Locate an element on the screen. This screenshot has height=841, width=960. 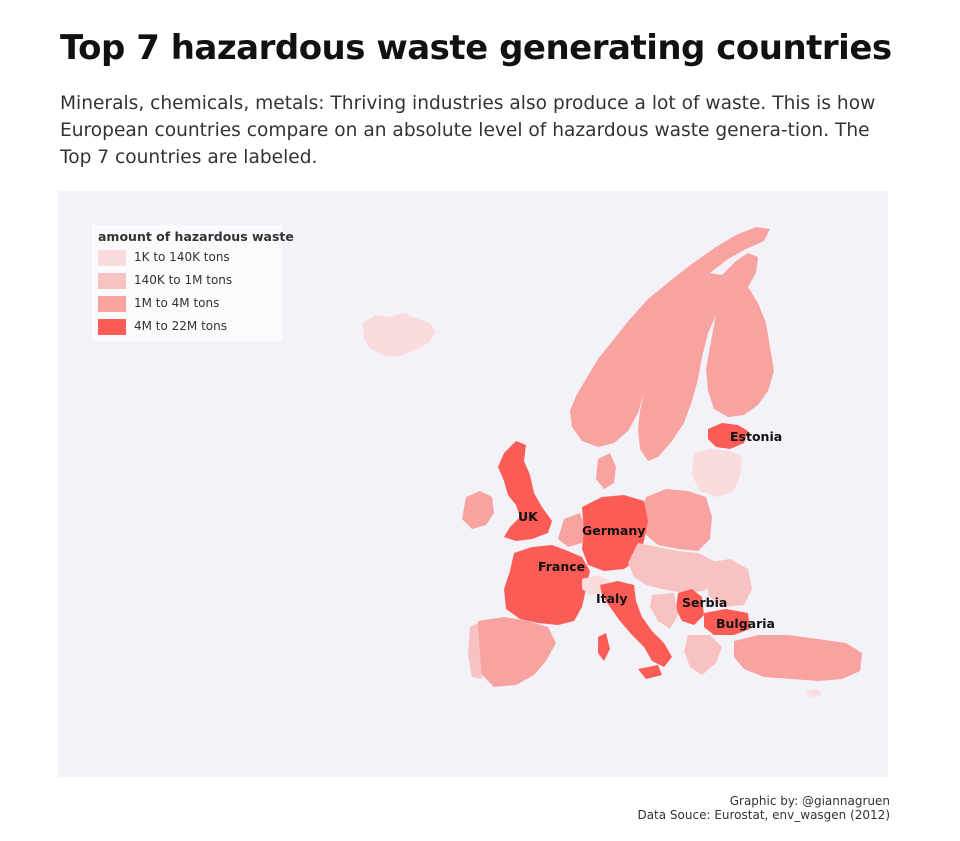
legend-label: 140K to 1M tons is located at coordinates (183, 280).